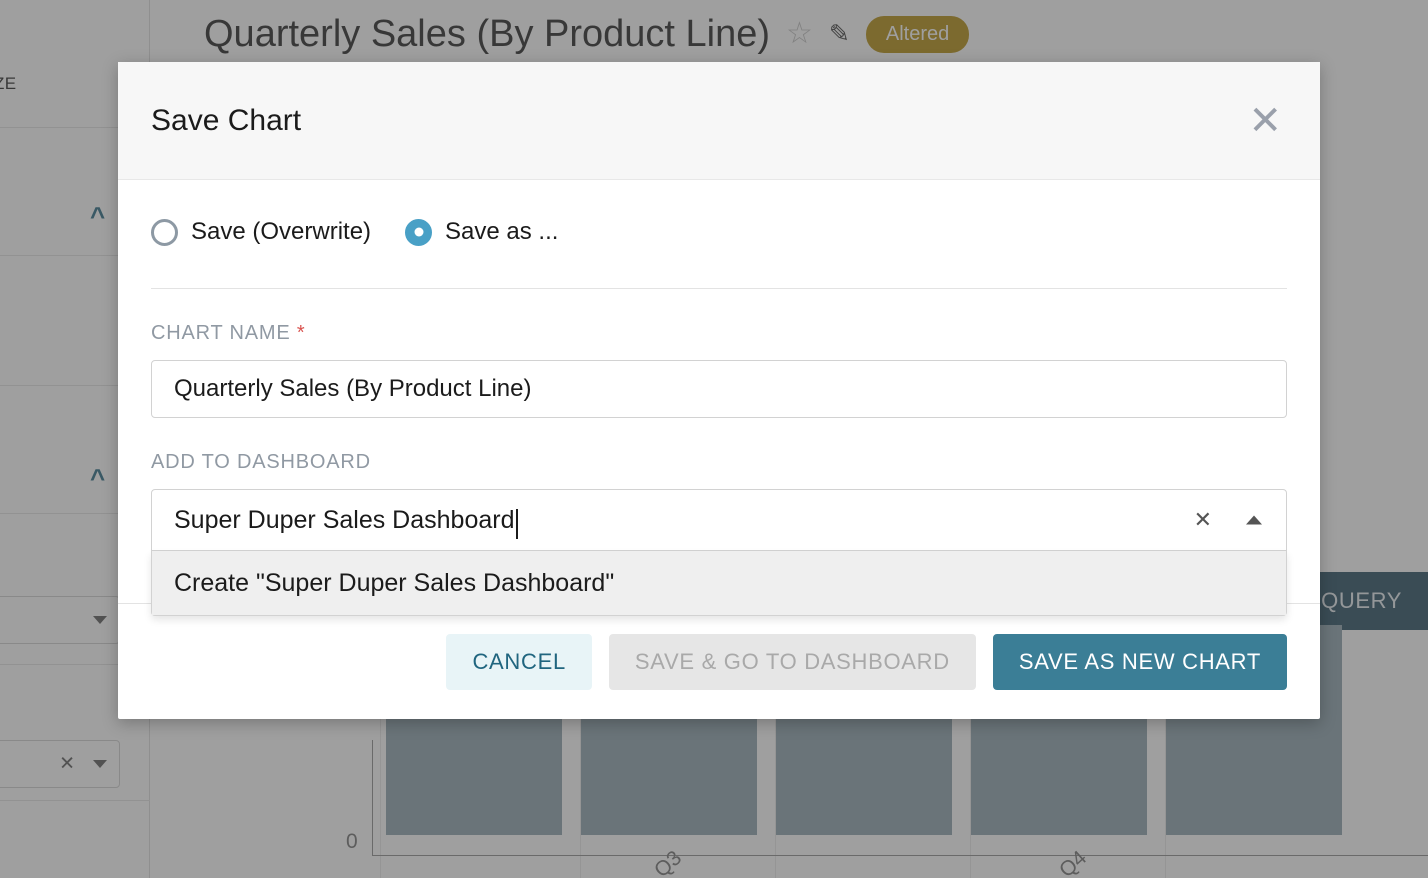 The image size is (1428, 883). I want to click on dashboard-label: ADD TO DASHBOARD, so click(719, 462).